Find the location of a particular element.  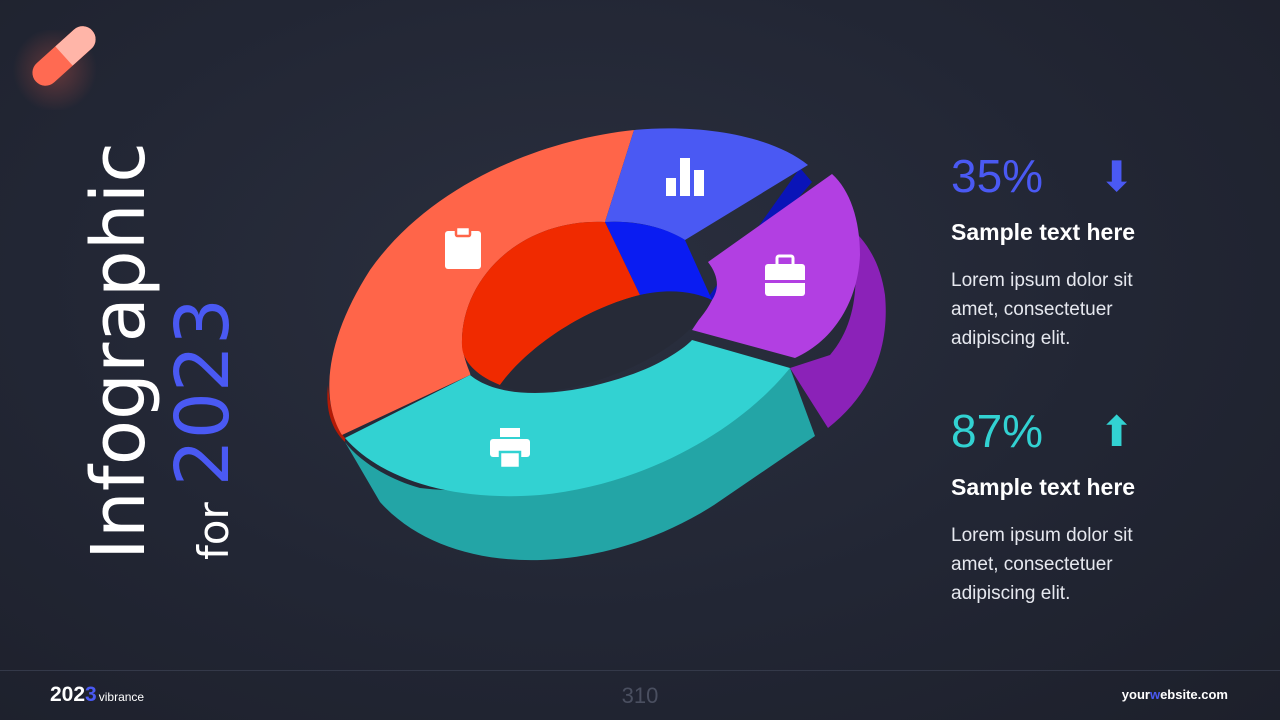

briefcase-icon is located at coordinates (785, 275).